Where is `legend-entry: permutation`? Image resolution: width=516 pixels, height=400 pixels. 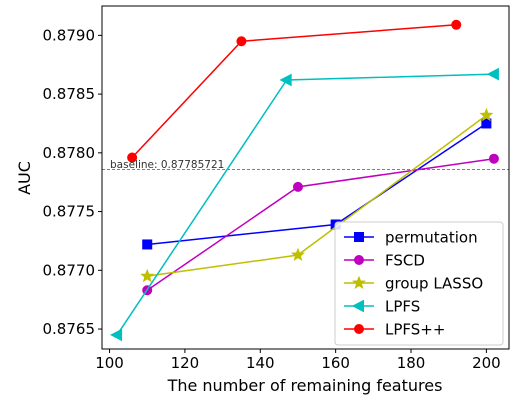
legend-entry: permutation is located at coordinates (411, 238).